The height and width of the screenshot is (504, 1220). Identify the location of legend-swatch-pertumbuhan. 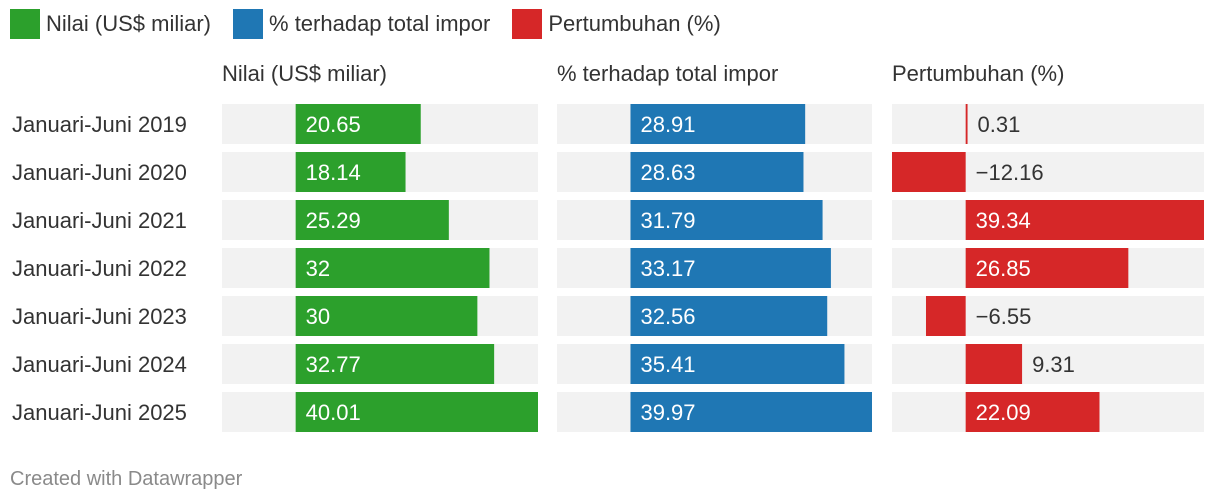
(527, 24).